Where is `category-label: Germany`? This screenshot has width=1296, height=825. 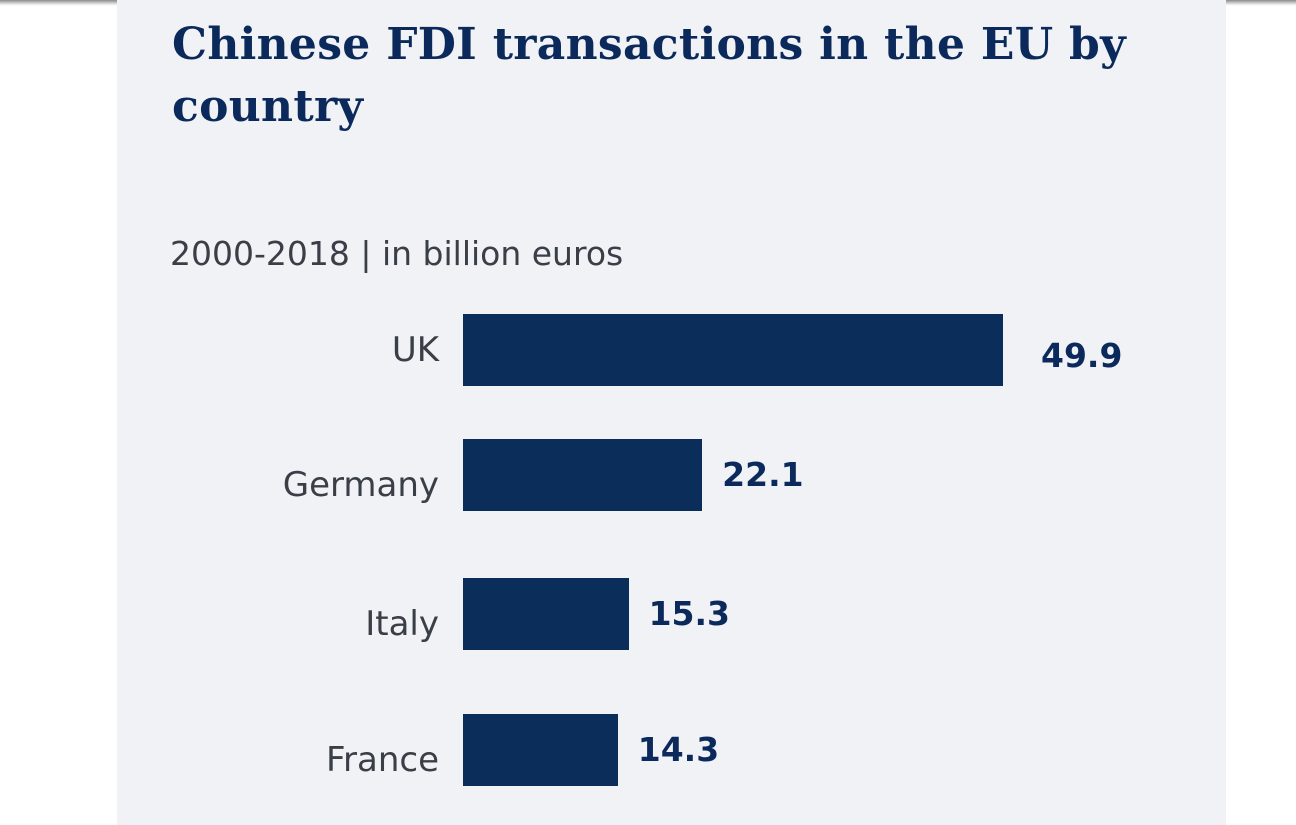 category-label: Germany is located at coordinates (360, 485).